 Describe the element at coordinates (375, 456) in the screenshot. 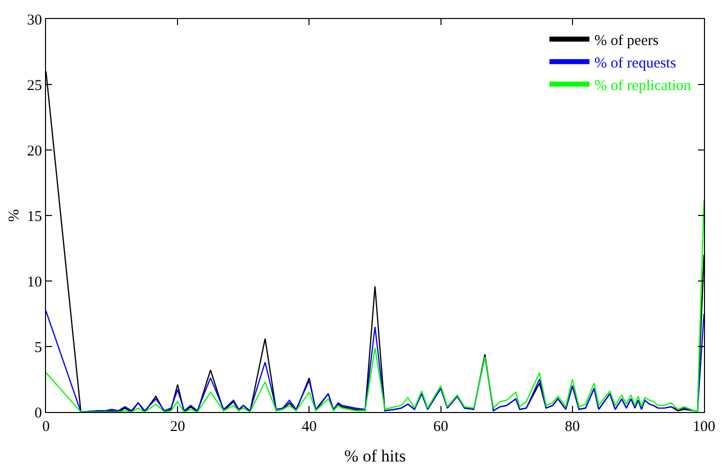

I see `x-axis-title: % of hits` at that location.